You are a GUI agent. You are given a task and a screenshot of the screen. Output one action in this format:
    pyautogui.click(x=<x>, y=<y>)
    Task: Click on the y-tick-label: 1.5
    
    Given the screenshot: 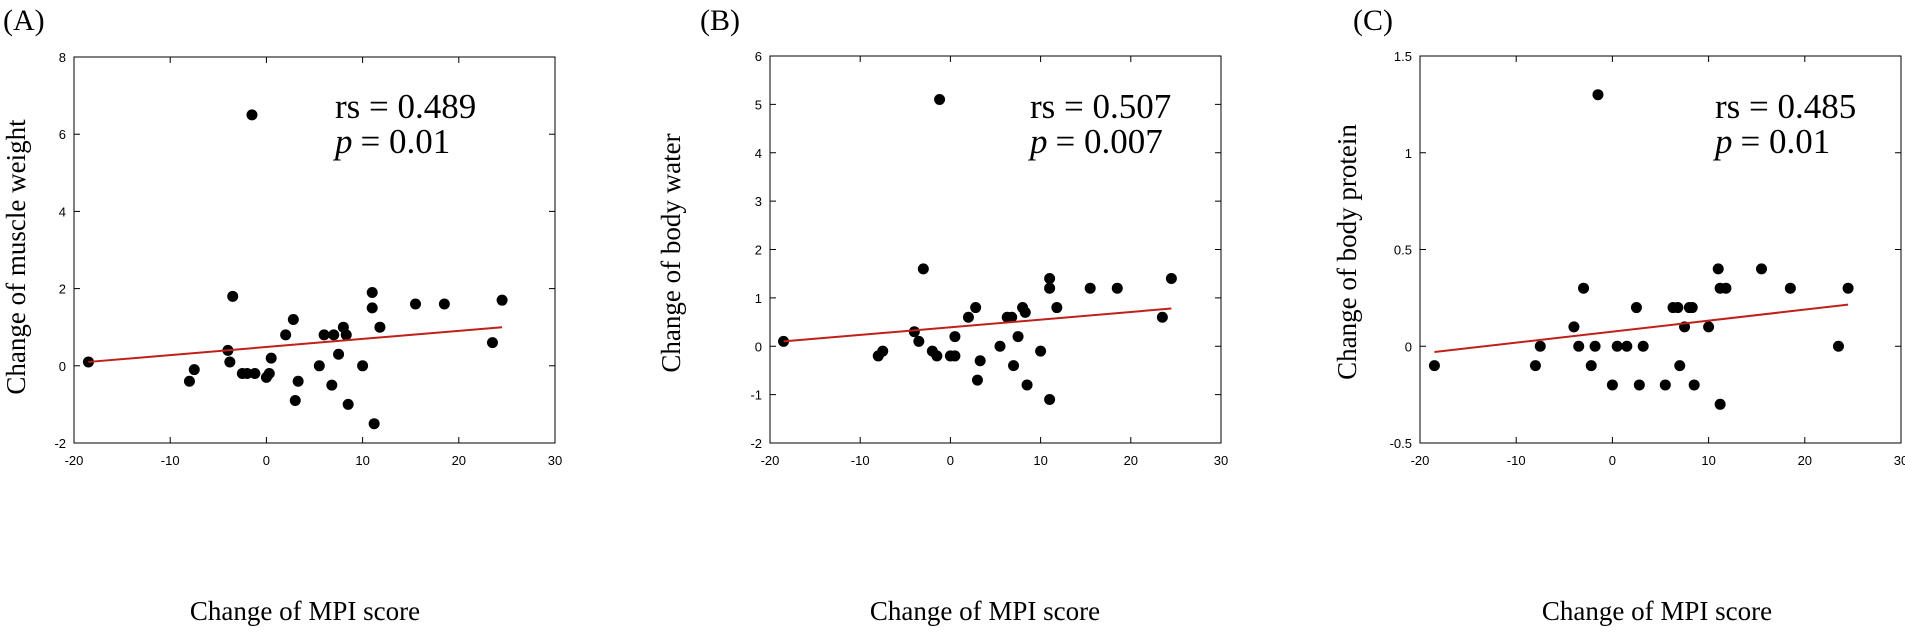 What is the action you would take?
    pyautogui.click(x=1403, y=56)
    